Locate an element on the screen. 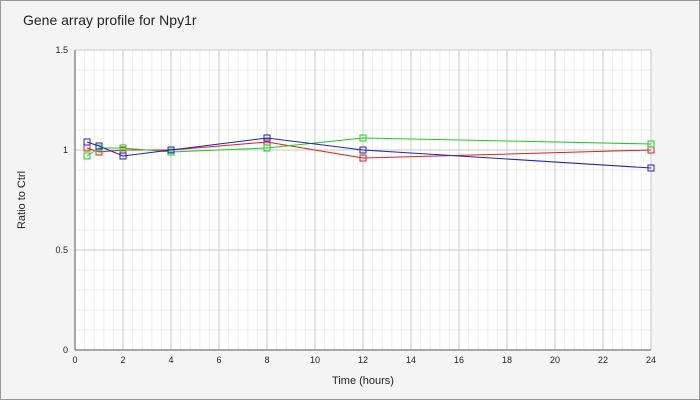 The width and height of the screenshot is (700, 400). x-tick-label: 12 is located at coordinates (363, 360).